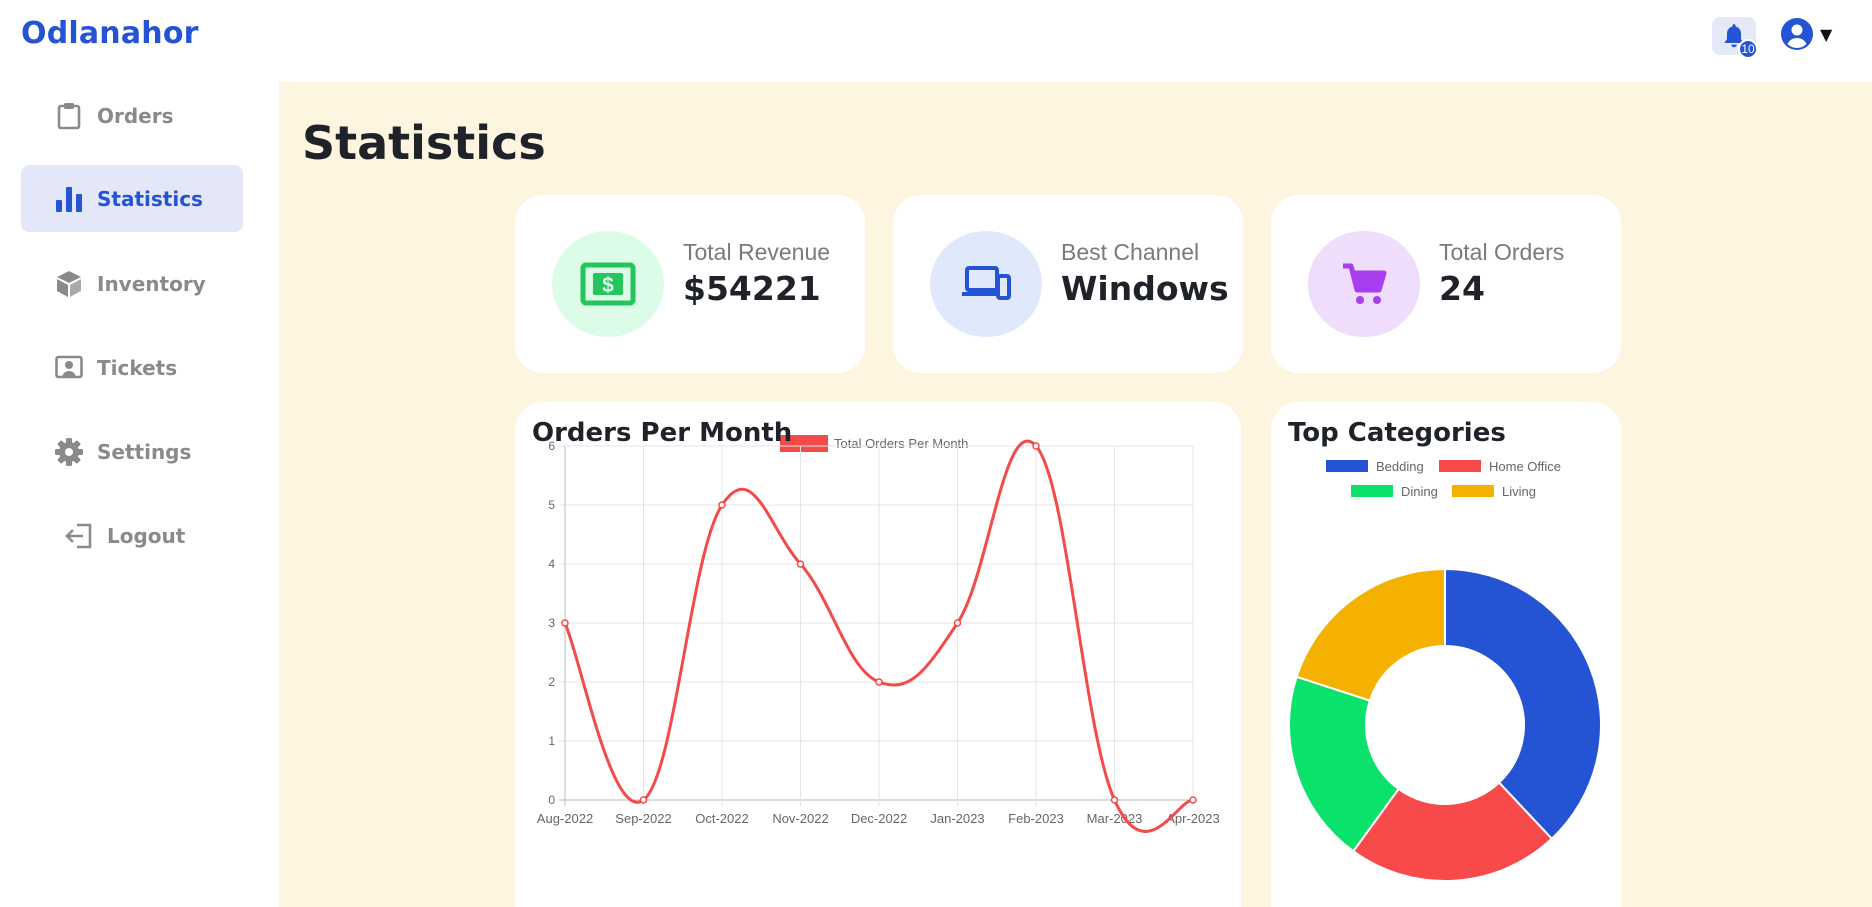 This screenshot has height=907, width=1872. What do you see at coordinates (1502, 252) in the screenshot?
I see `stat-label: Total Orders` at bounding box center [1502, 252].